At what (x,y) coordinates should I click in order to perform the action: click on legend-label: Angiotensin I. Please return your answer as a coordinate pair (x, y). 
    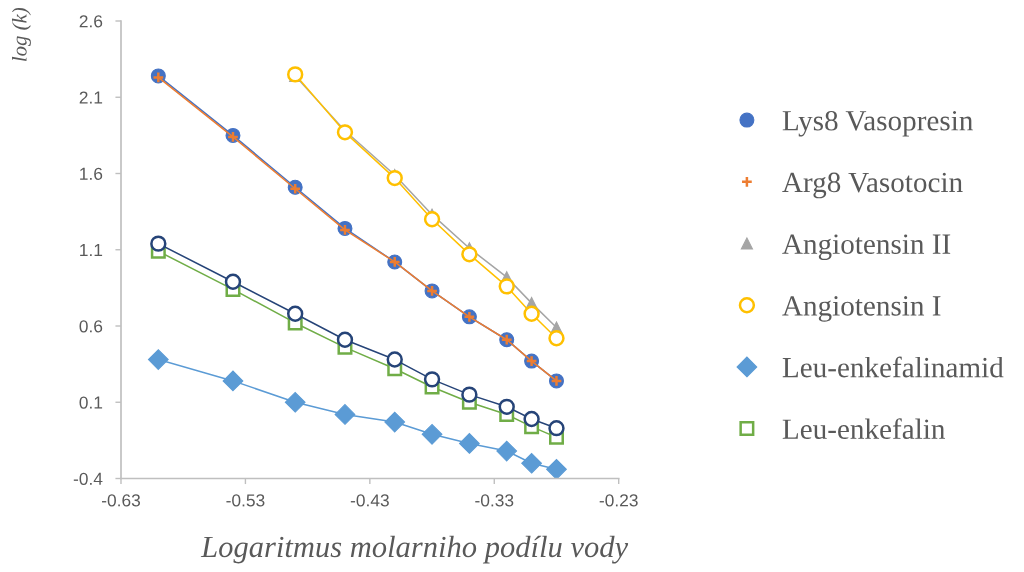
    Looking at the image, I should click on (861, 309).